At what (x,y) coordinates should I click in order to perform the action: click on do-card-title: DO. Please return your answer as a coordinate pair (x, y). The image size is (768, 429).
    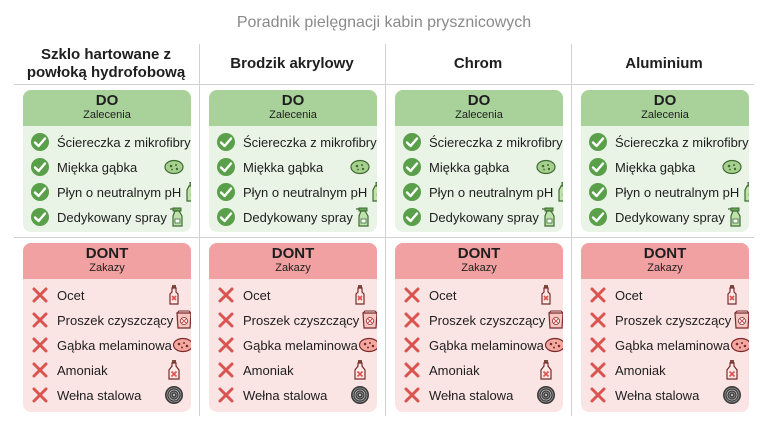
    Looking at the image, I should click on (665, 100).